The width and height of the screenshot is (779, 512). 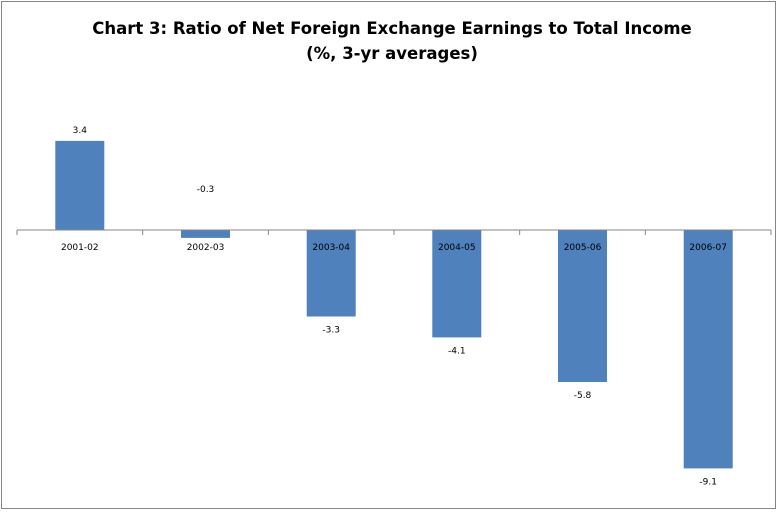 I want to click on data-label: -3.3, so click(x=331, y=331).